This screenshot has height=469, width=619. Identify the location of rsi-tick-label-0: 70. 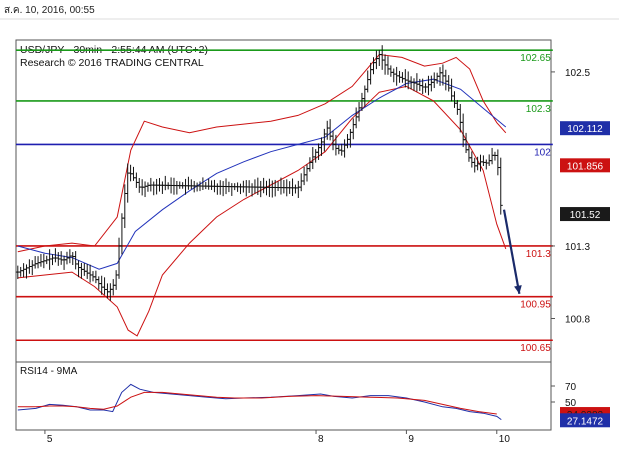
(571, 387).